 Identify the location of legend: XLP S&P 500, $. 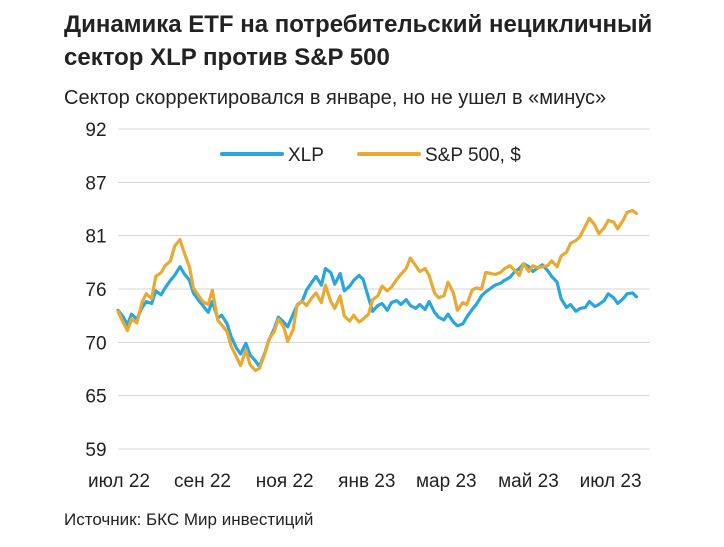
(370, 155).